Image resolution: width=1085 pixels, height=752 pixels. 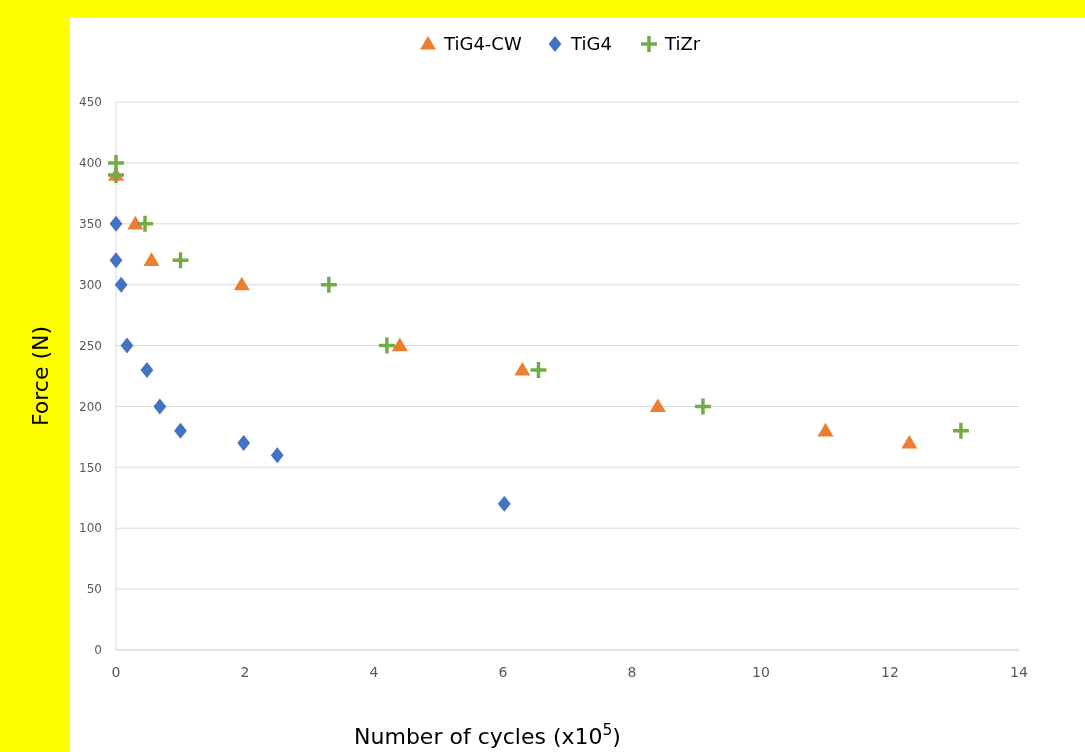 What do you see at coordinates (890, 672) in the screenshot?
I see `x-tick-label: 12` at bounding box center [890, 672].